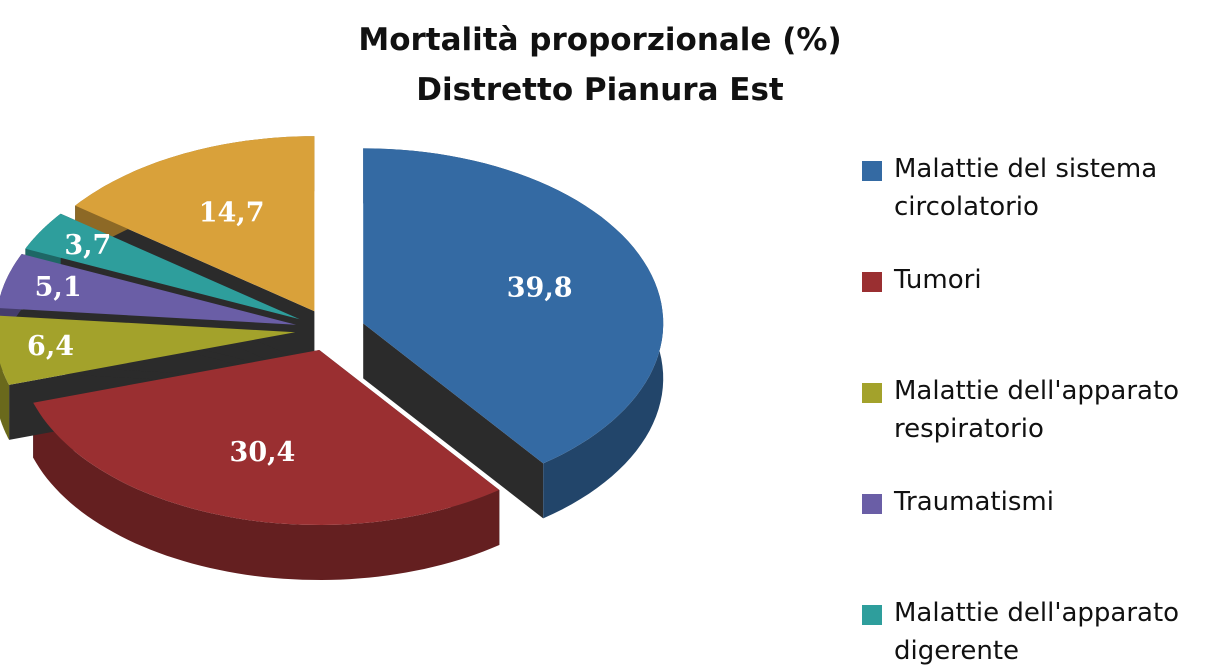 Image resolution: width=1224 pixels, height=671 pixels. Describe the element at coordinates (87, 245) in the screenshot. I see `data-label: 3,7` at that location.